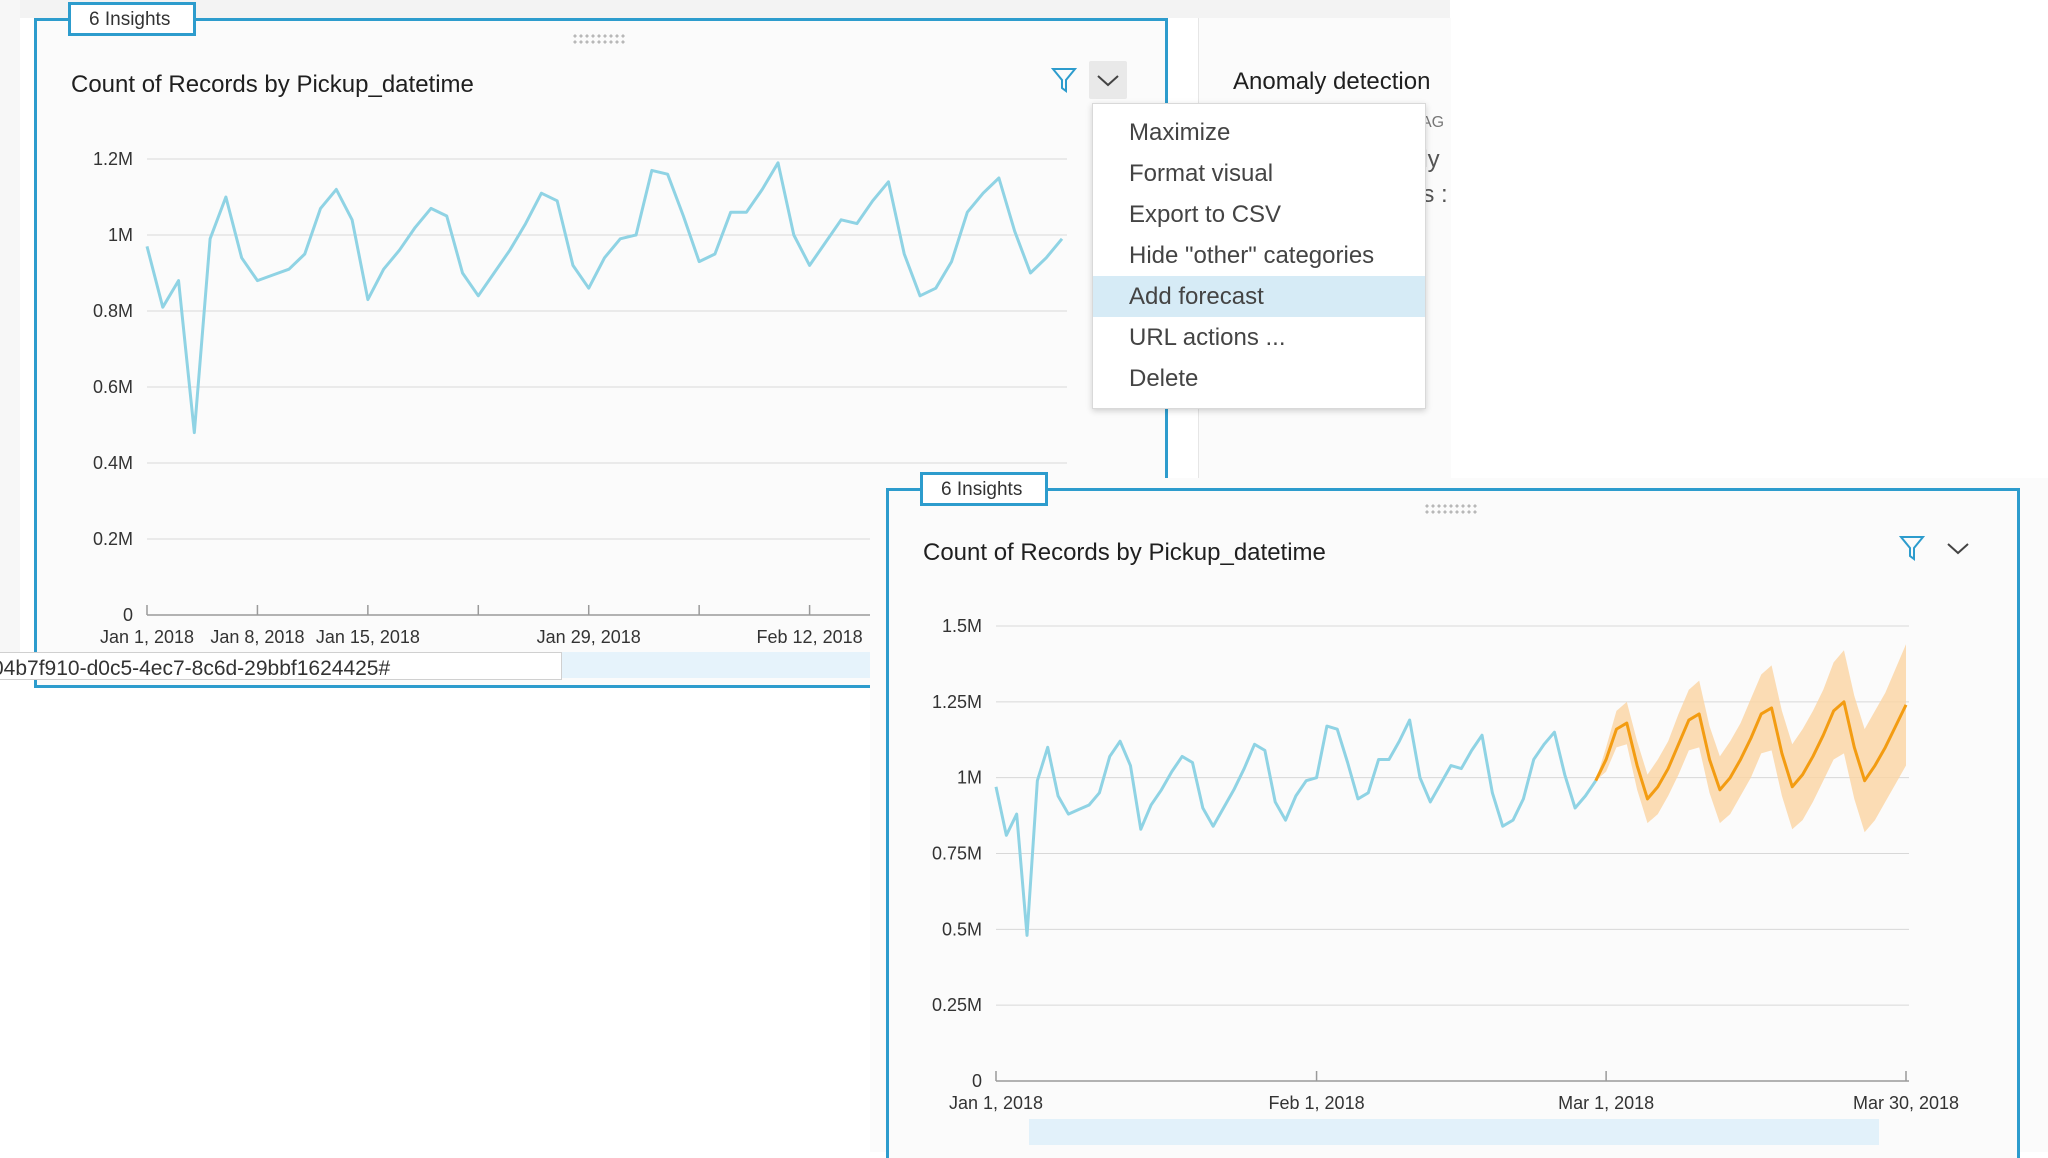 This screenshot has width=2048, height=1158. Describe the element at coordinates (1180, 132) in the screenshot. I see `menu-item-maximize: Maximize` at that location.